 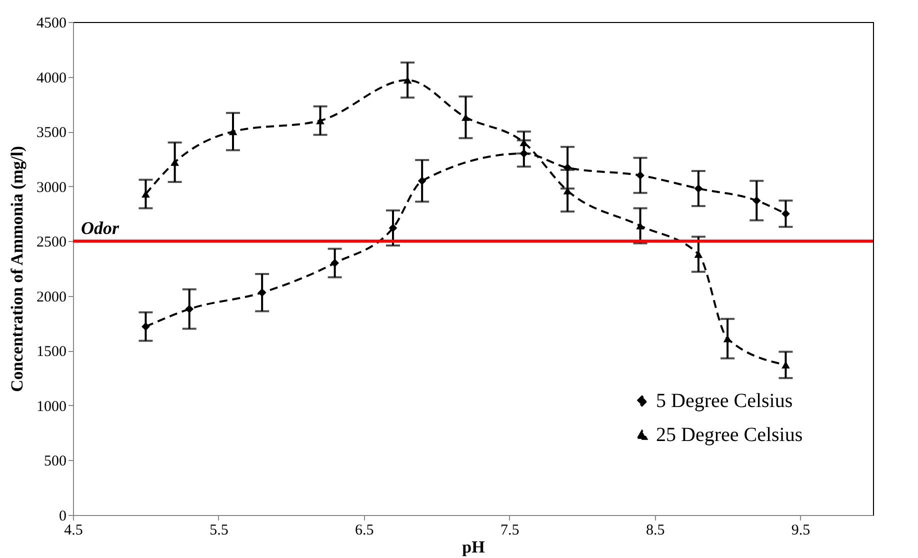 I want to click on y-tick-label: 4500, so click(x=51, y=24).